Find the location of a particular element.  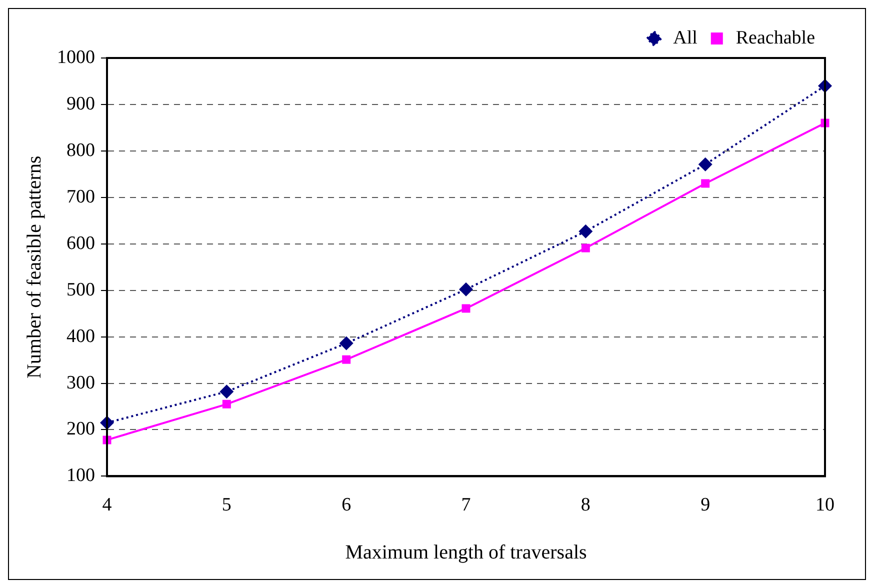

y-tick-label: 800 is located at coordinates (80, 150).